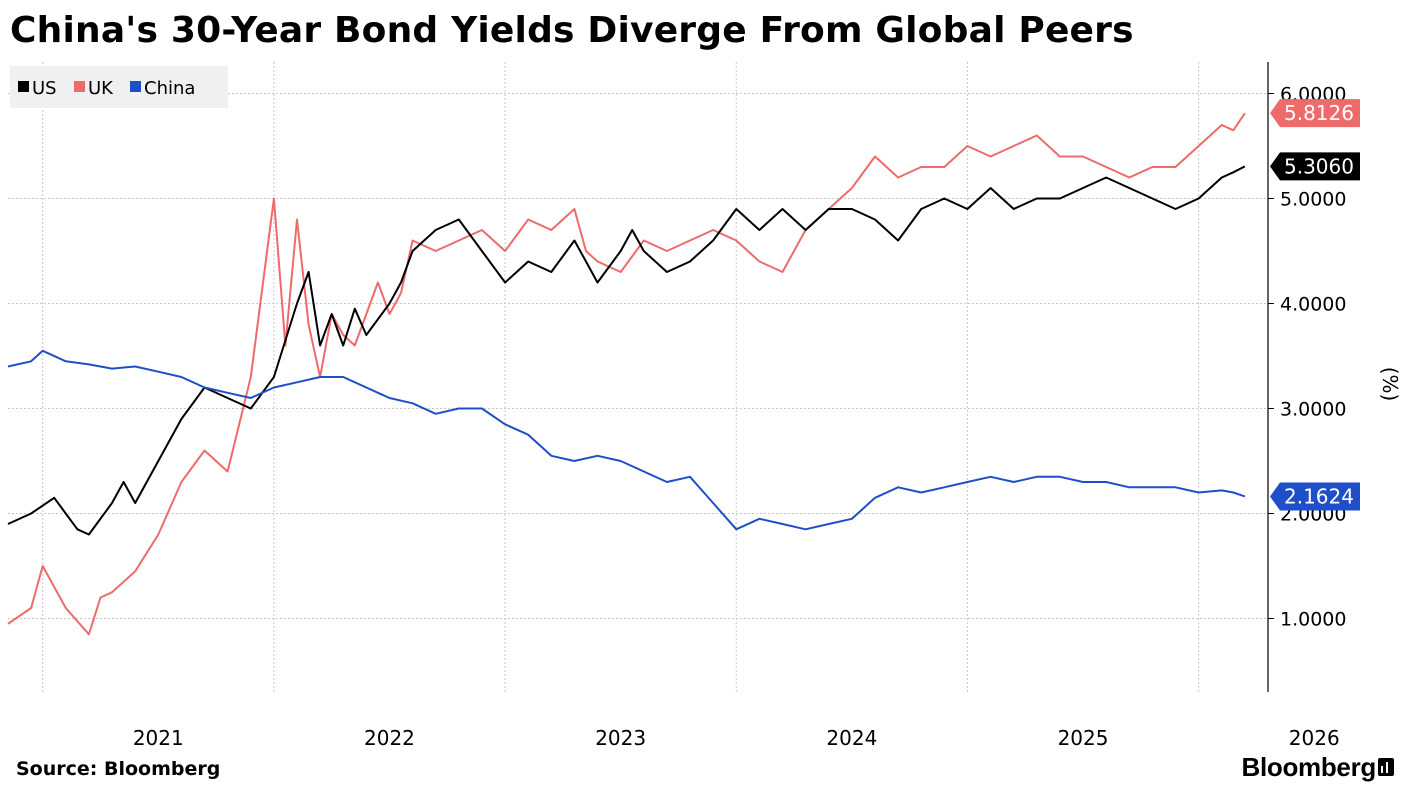 This screenshot has height=800, width=1408. What do you see at coordinates (1313, 200) in the screenshot?
I see `y-tick-label-4: 5.0000` at bounding box center [1313, 200].